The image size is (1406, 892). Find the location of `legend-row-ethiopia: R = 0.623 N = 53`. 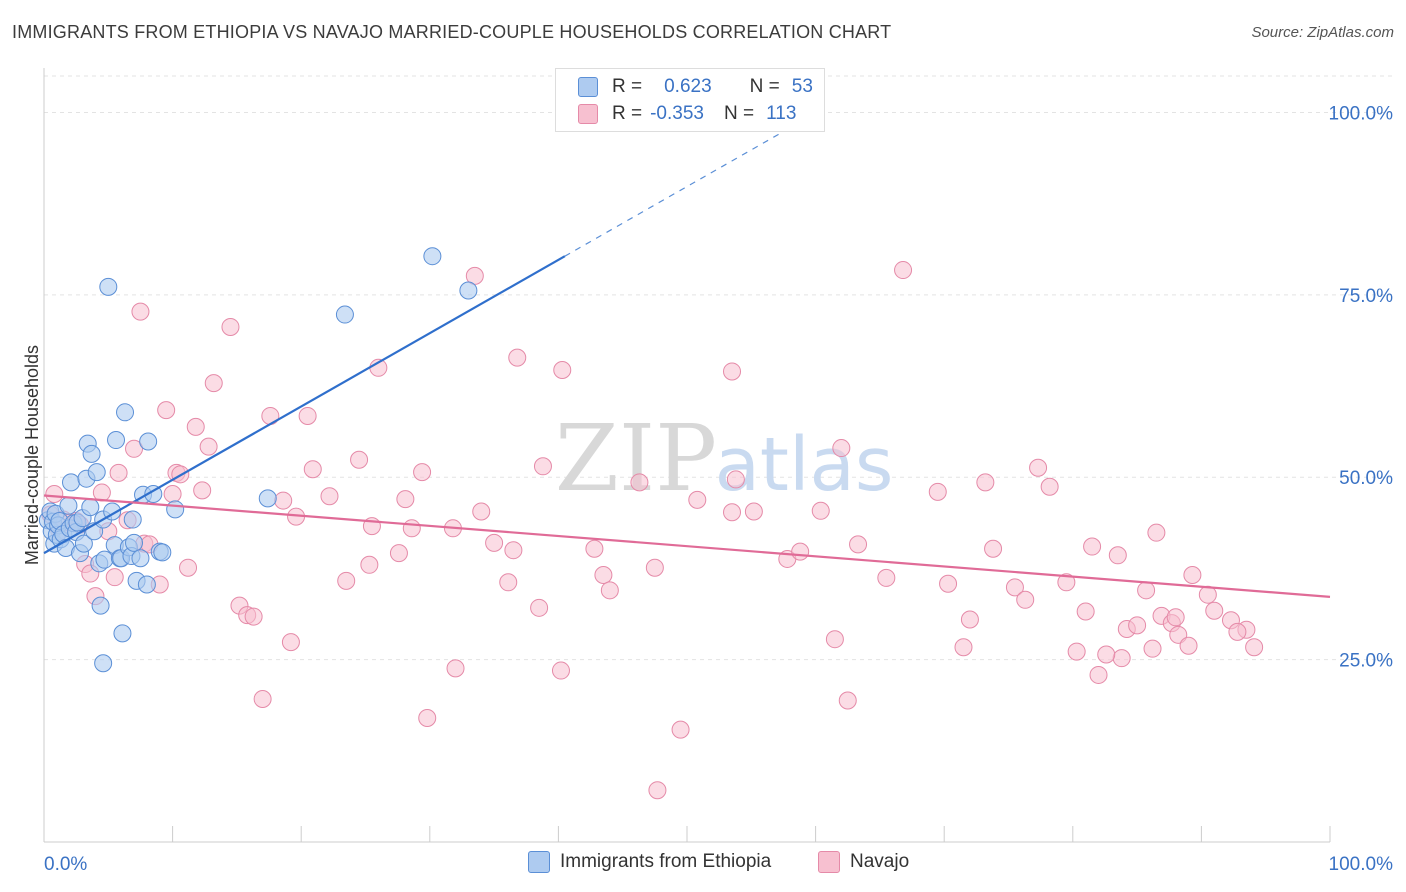

legend-row-ethiopia: R = 0.623 N = 53 is located at coordinates (695, 87).